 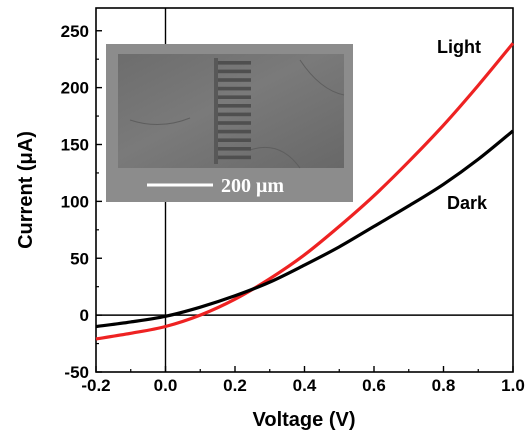 I want to click on y-axis-ticks: -50 0 50 100 150 200 250, so click(x=81, y=202).